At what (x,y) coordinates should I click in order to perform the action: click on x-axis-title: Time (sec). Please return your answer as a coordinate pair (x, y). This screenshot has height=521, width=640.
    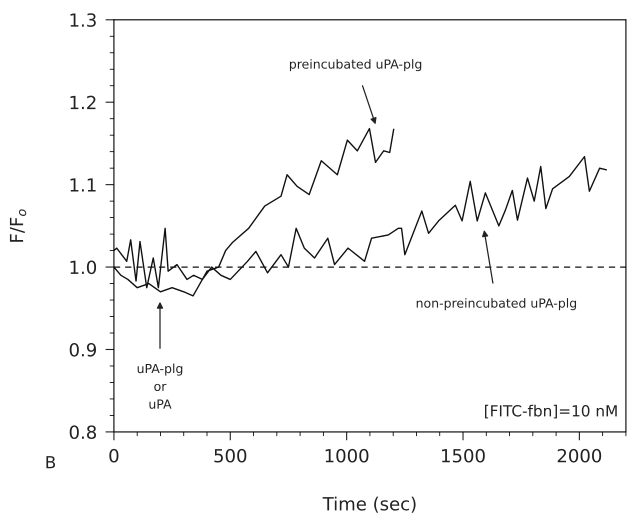
    Looking at the image, I should click on (369, 504).